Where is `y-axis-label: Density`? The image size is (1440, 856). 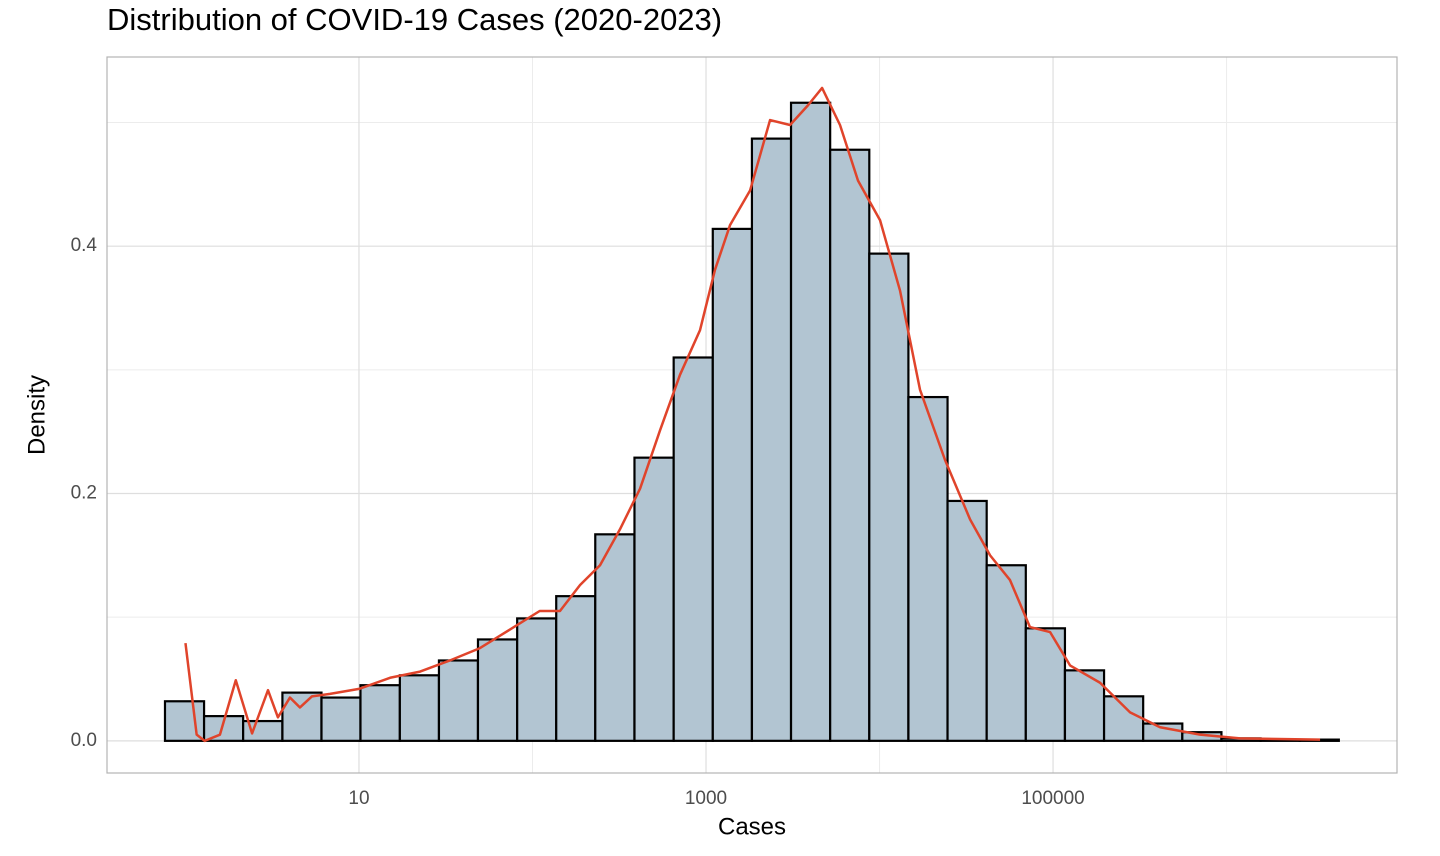 y-axis-label: Density is located at coordinates (36, 415).